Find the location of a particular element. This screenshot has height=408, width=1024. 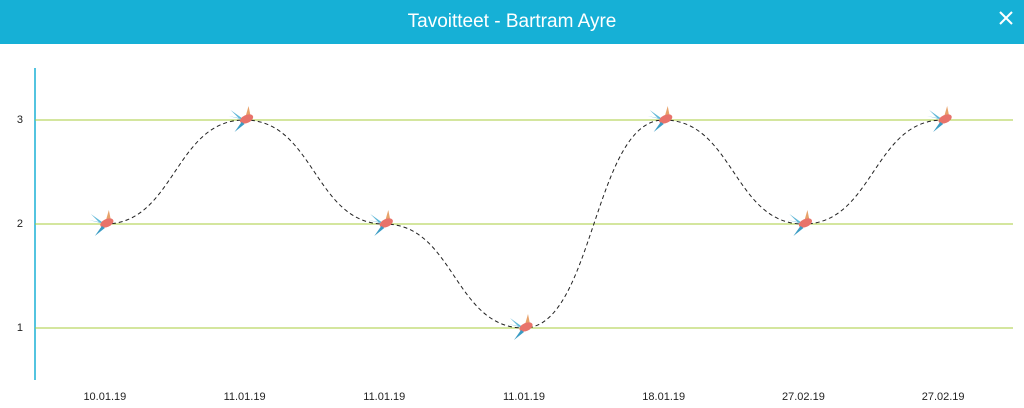

y-tick-label: 2 is located at coordinates (20, 224).